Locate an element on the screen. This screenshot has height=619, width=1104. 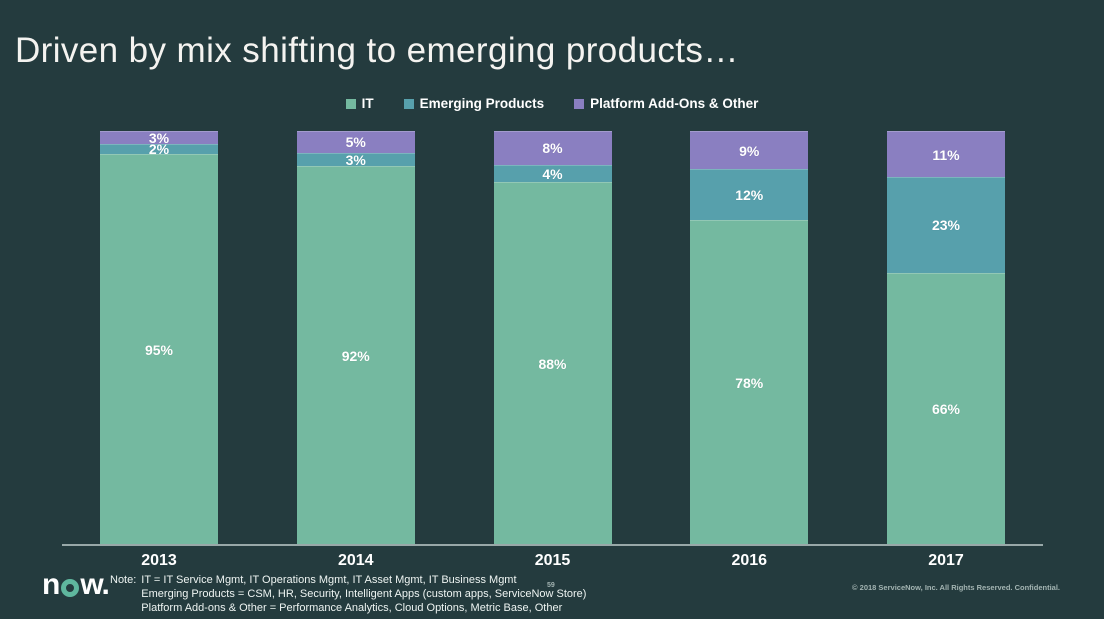
segment-value-label: 5% is located at coordinates (355, 142).